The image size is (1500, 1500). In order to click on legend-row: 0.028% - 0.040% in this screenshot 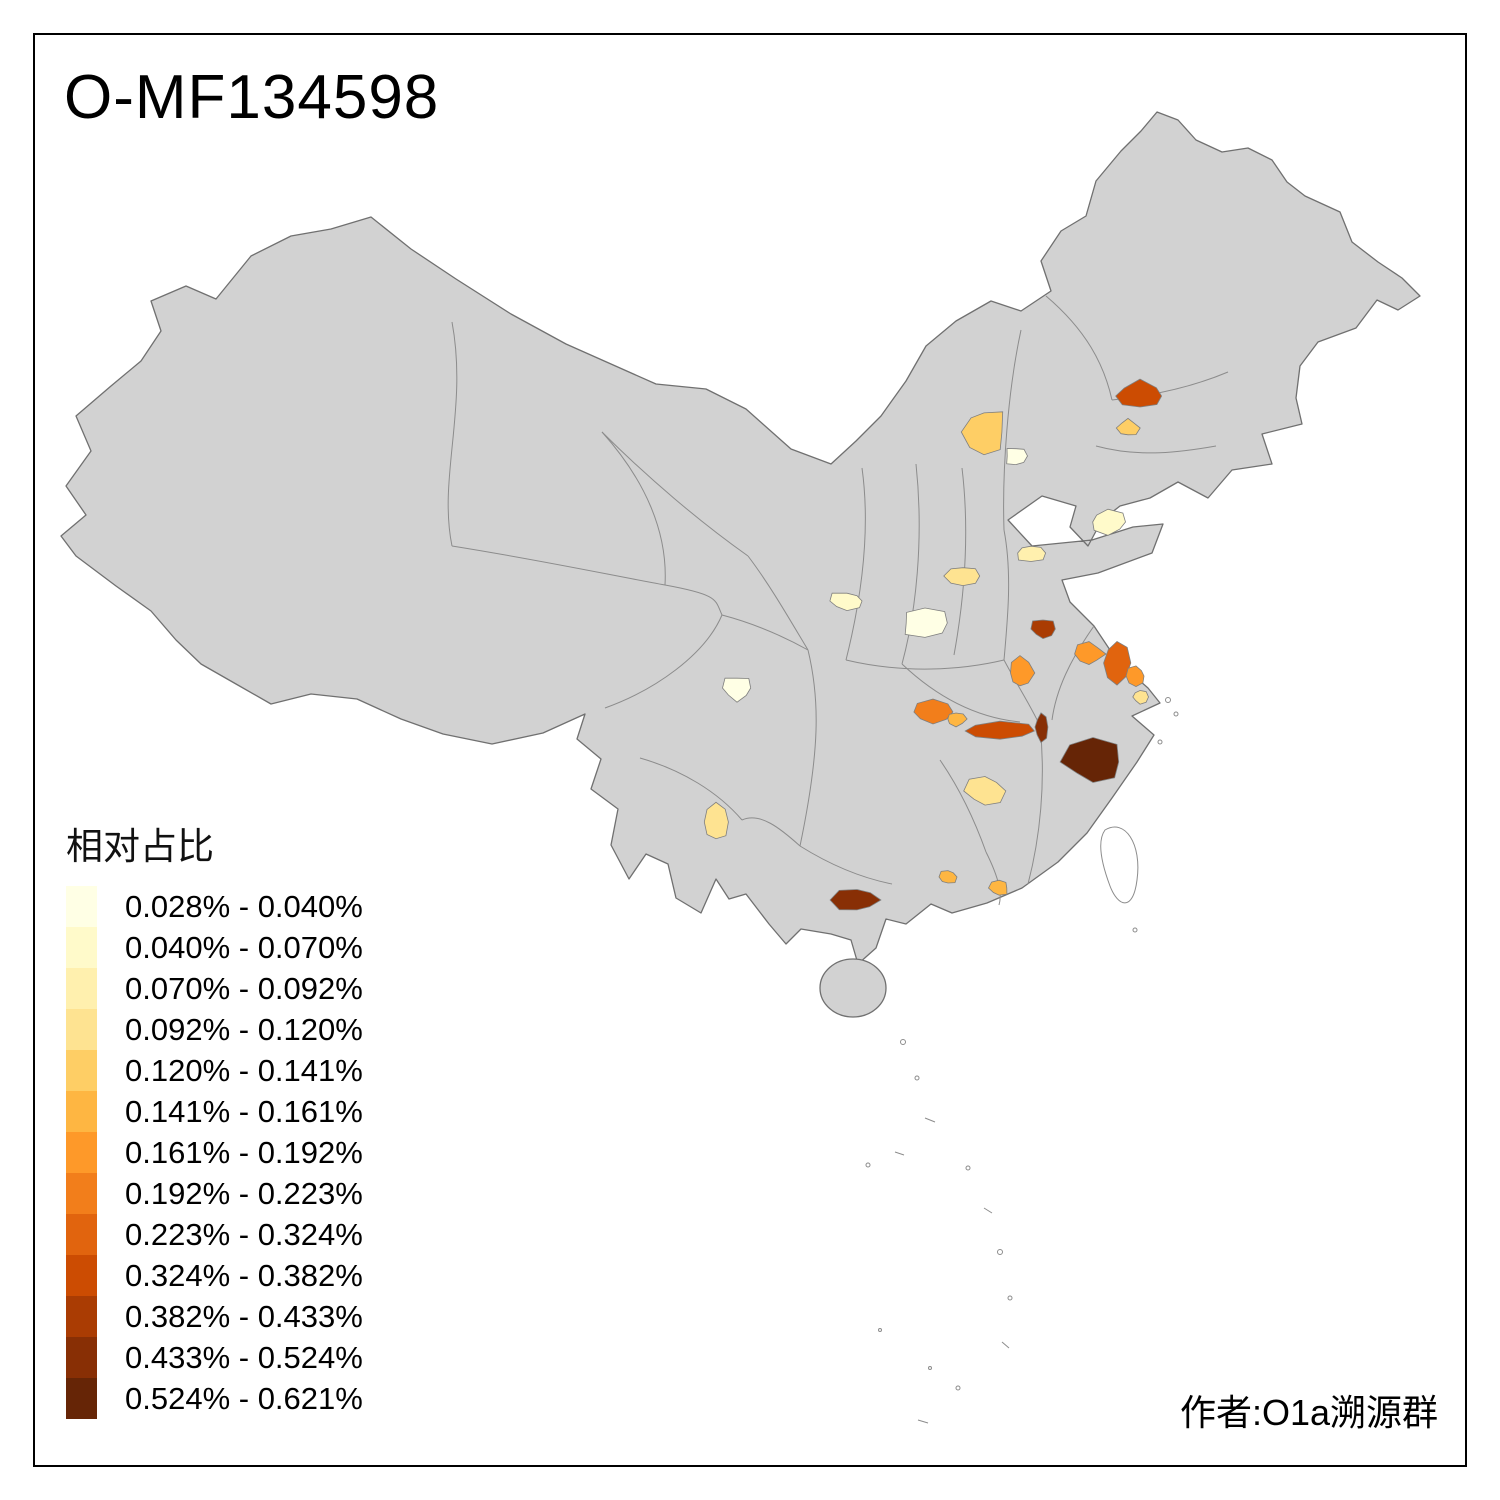, I will do `click(214, 906)`.